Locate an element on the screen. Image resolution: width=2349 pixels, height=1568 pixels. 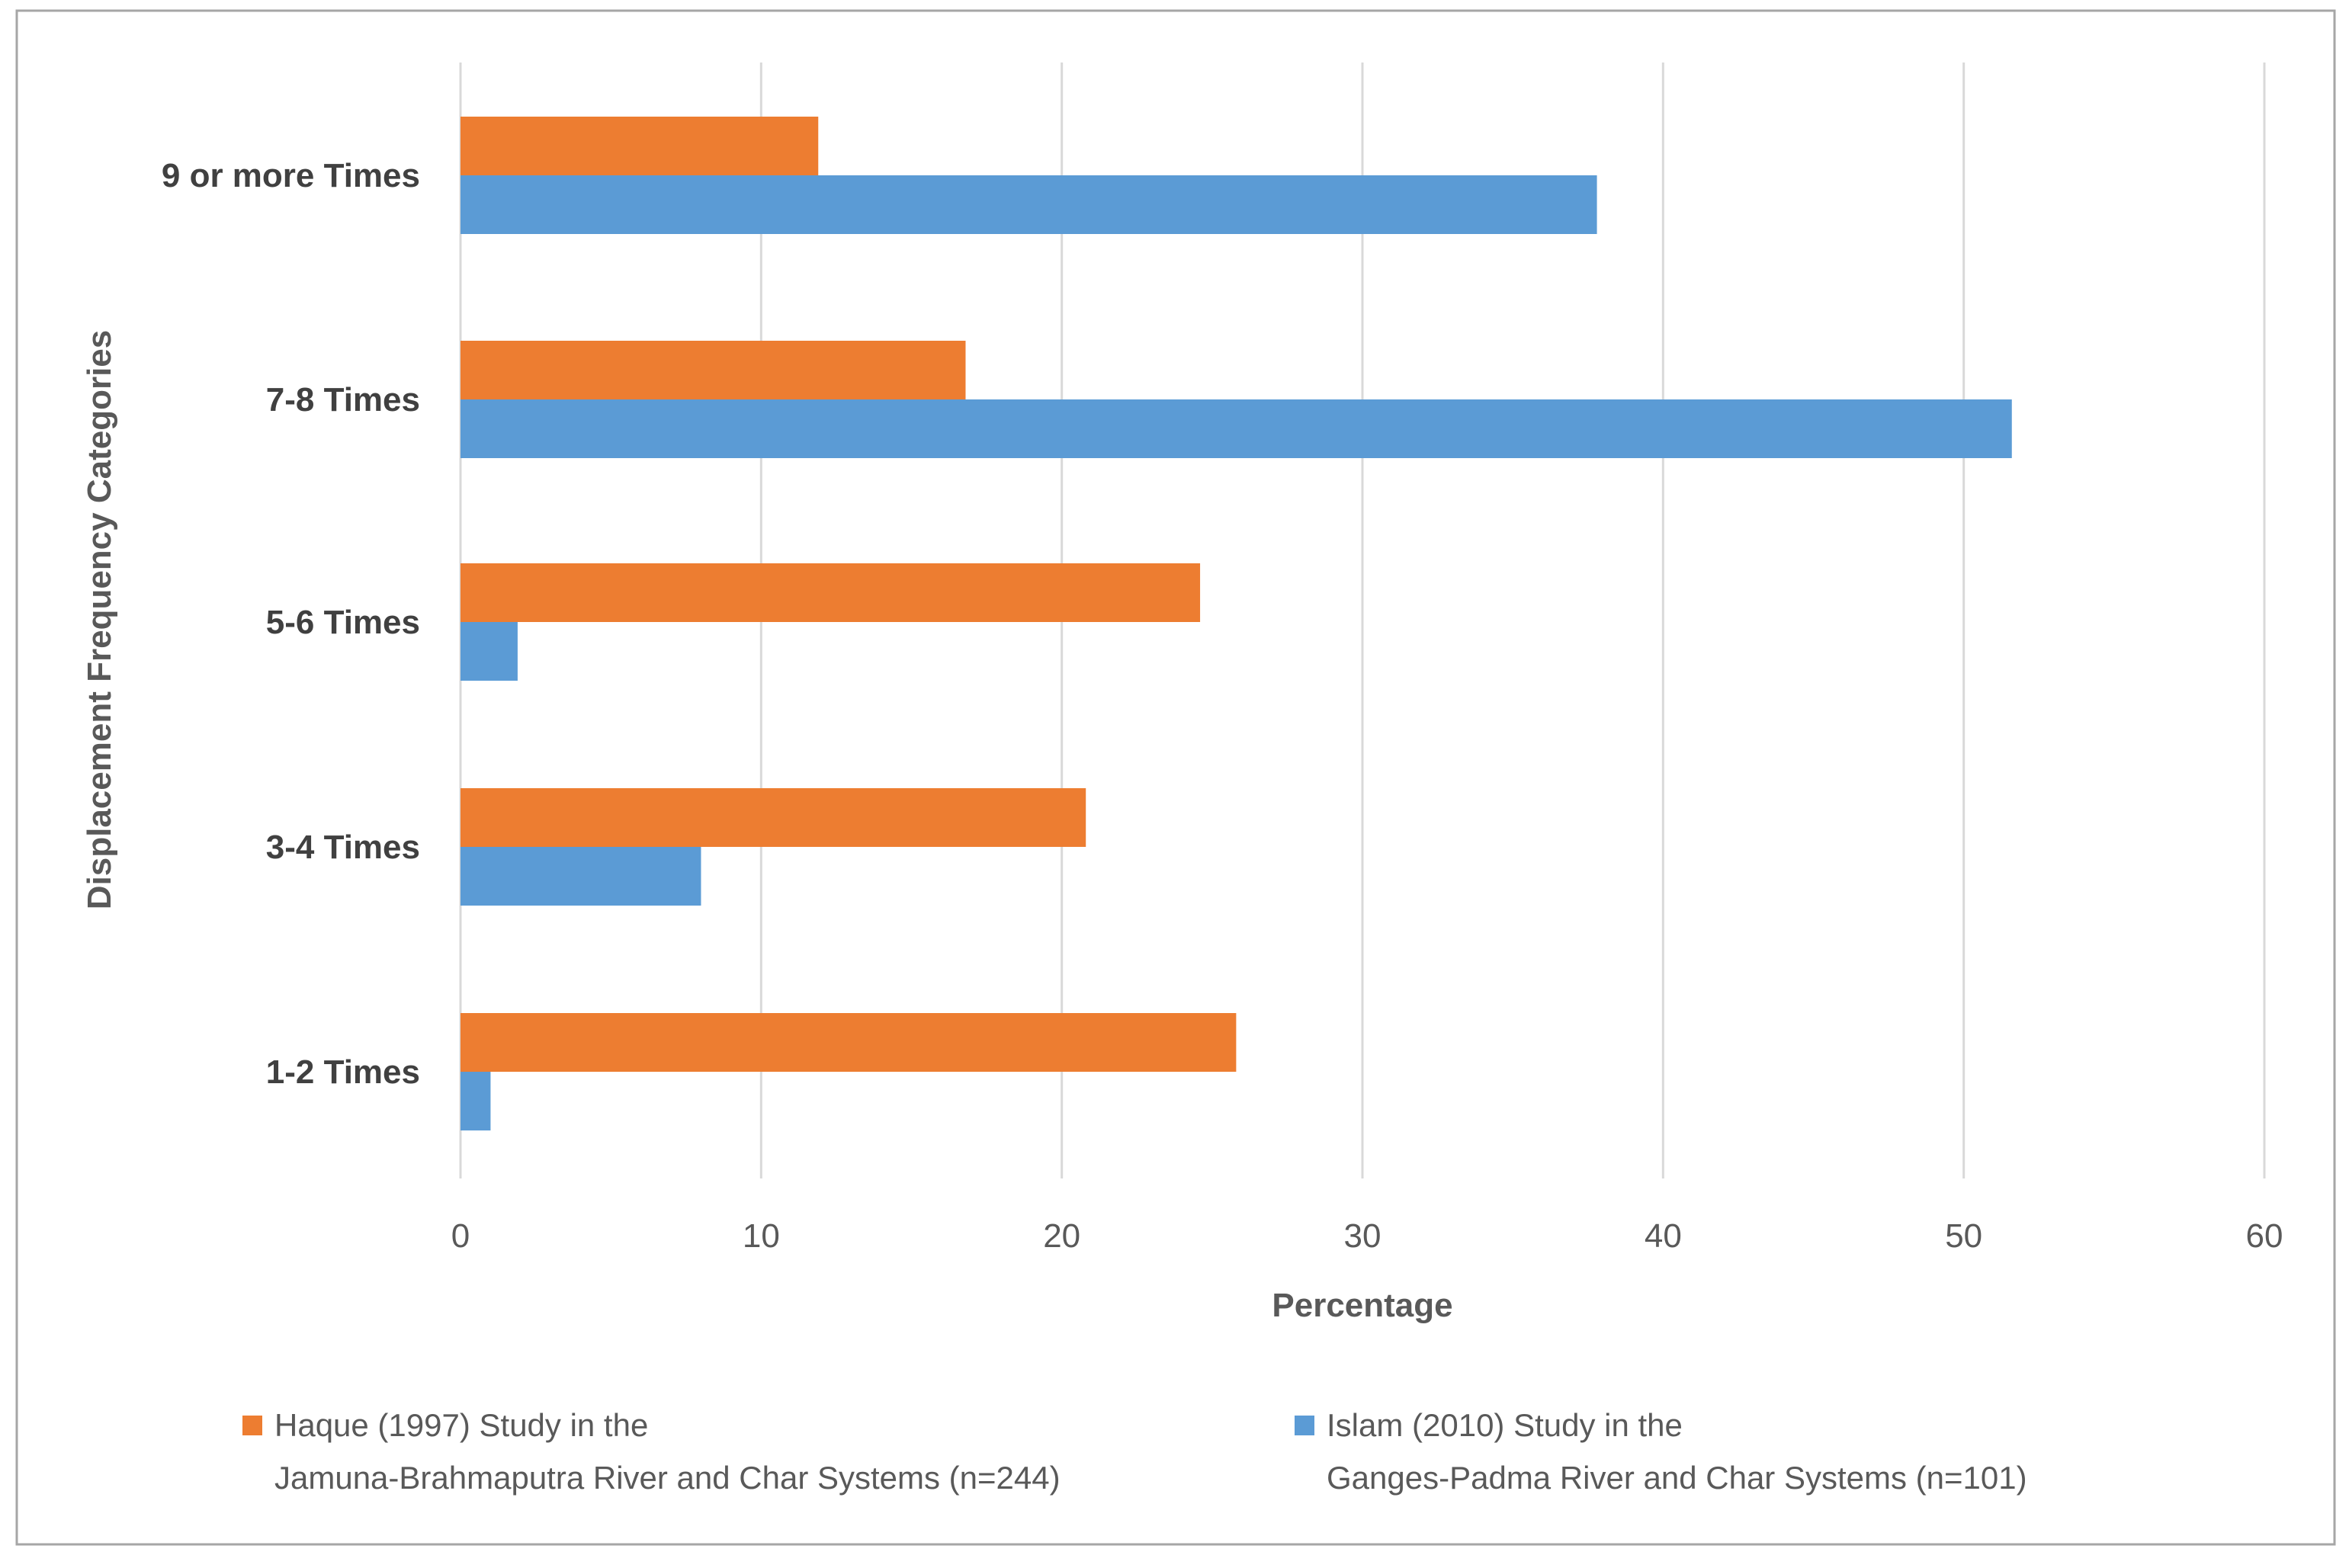
legend-swatch-islam is located at coordinates (1304, 1425).